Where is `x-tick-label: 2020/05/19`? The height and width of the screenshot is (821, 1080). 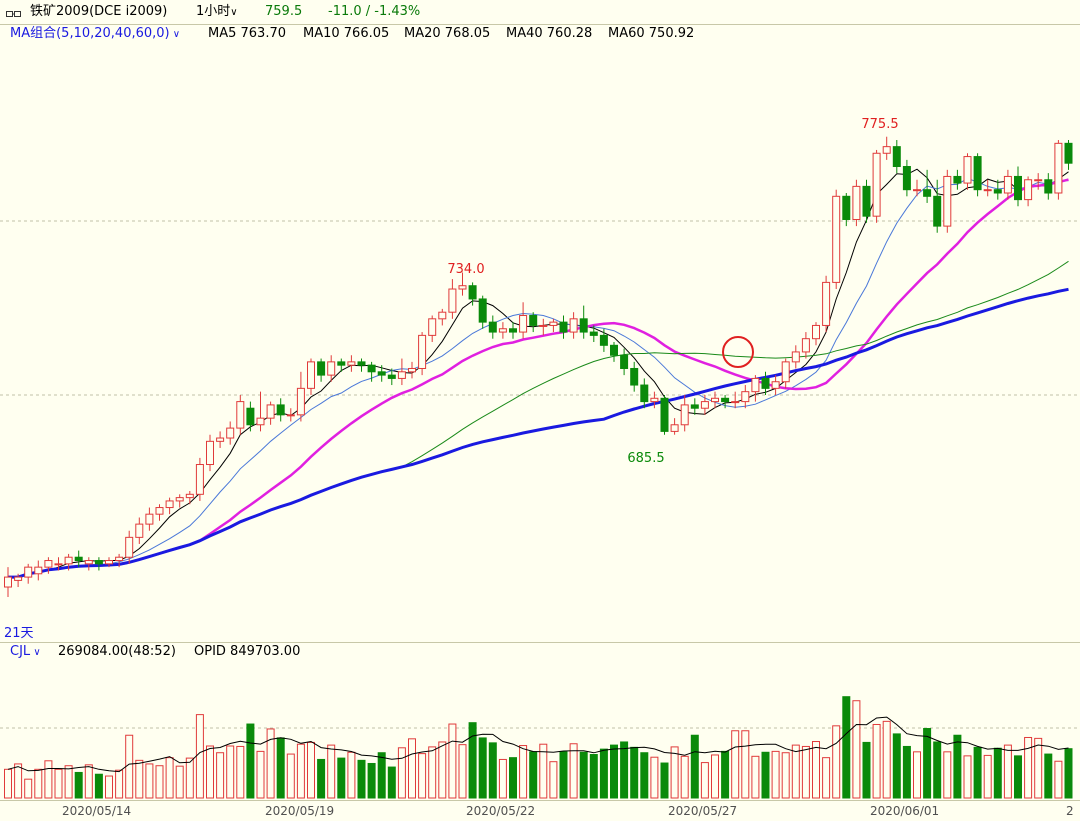 x-tick-label: 2020/05/19 is located at coordinates (300, 811).